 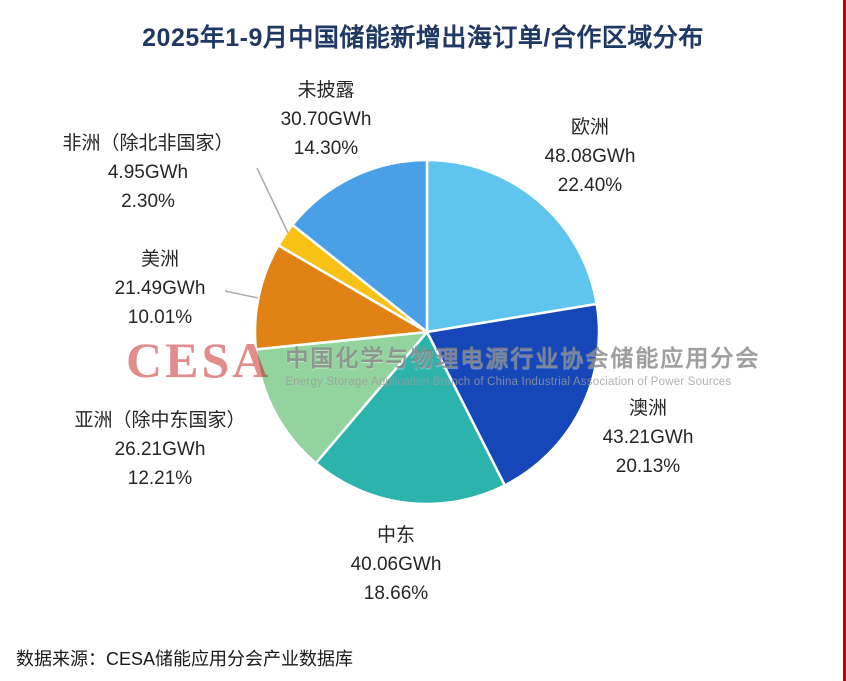 I want to click on label-africa-name: 非洲（除北非国家）, so click(x=148, y=143).